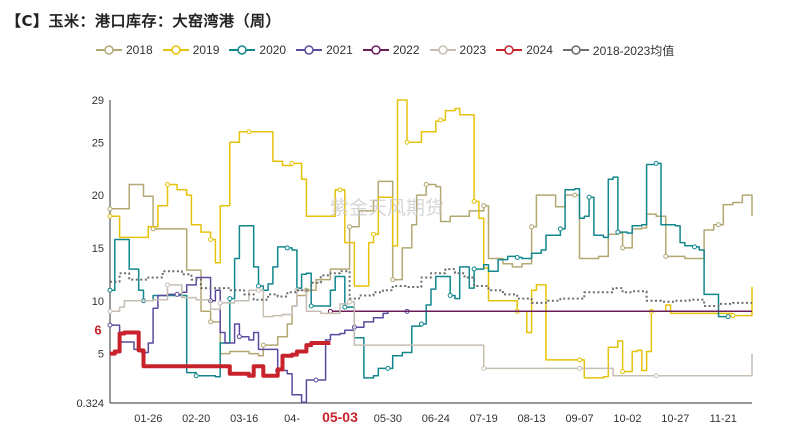 The width and height of the screenshot is (794, 430). I want to click on legend-item-2024: 2024, so click(524, 50).